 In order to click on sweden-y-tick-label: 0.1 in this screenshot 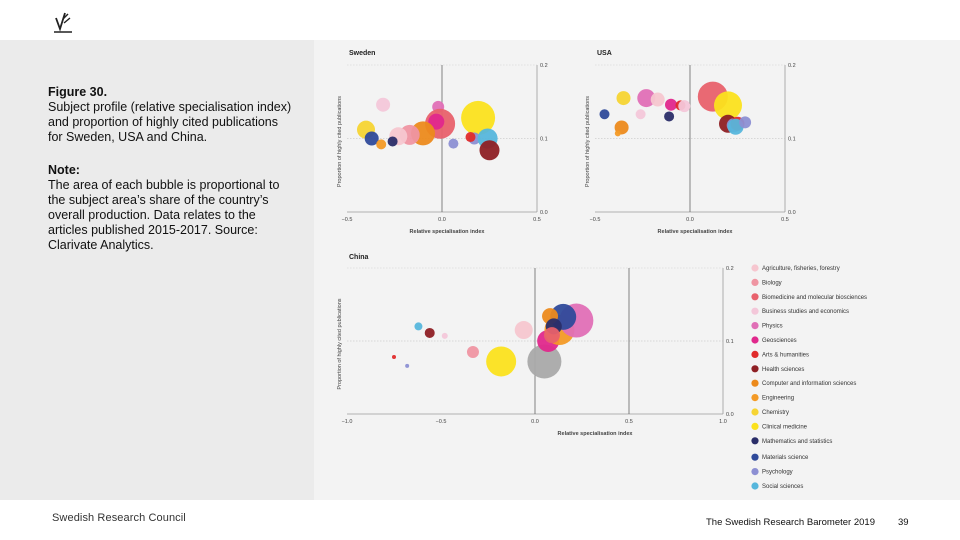, I will do `click(544, 140)`.